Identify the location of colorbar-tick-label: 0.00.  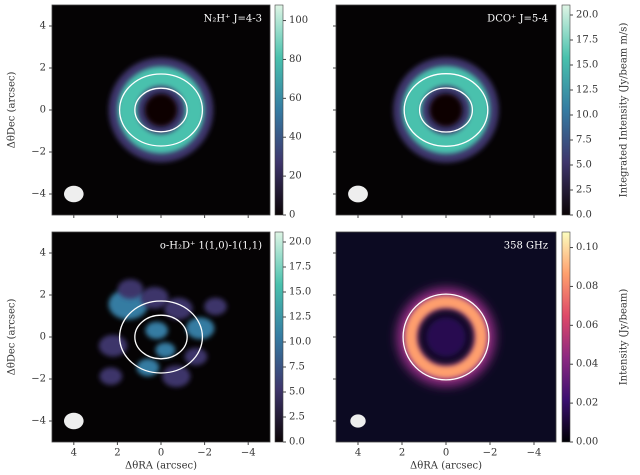
(587, 442).